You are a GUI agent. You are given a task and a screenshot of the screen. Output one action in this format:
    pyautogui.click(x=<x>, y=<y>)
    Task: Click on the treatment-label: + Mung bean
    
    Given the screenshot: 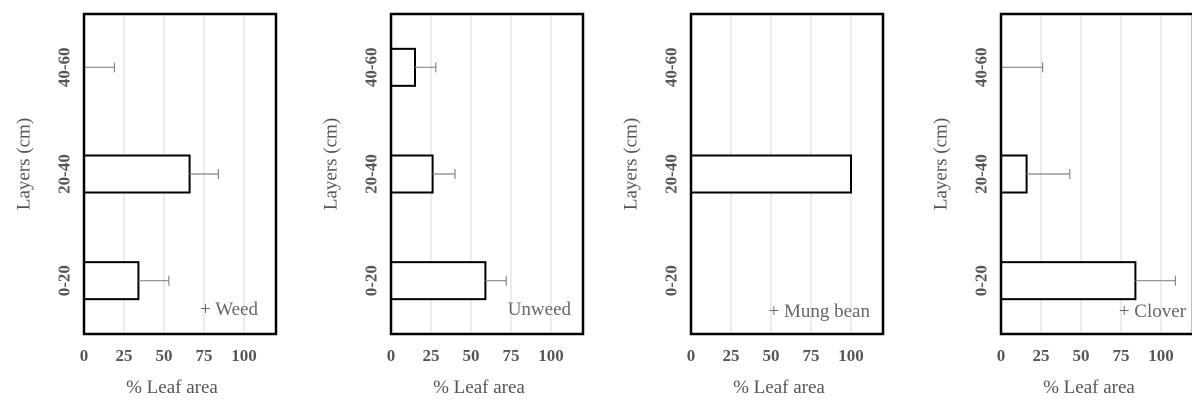 What is the action you would take?
    pyautogui.click(x=820, y=311)
    